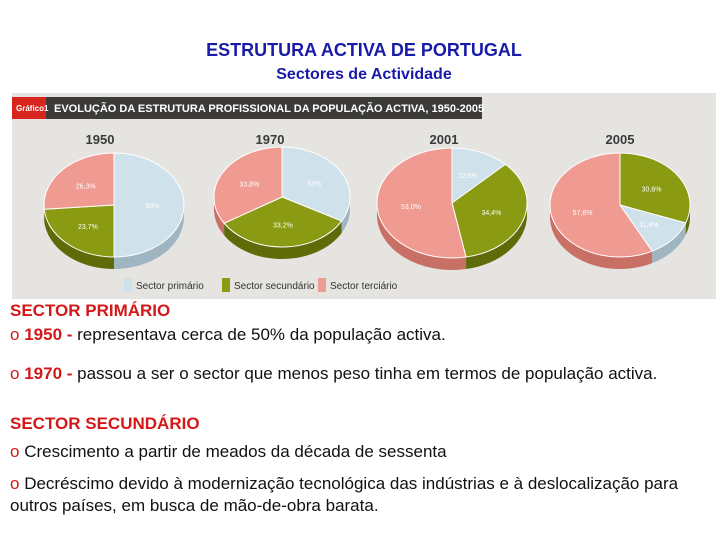 Image resolution: width=728 pixels, height=546 pixels. Describe the element at coordinates (32, 108) in the screenshot. I see `figure-tag: Gráfico1` at that location.